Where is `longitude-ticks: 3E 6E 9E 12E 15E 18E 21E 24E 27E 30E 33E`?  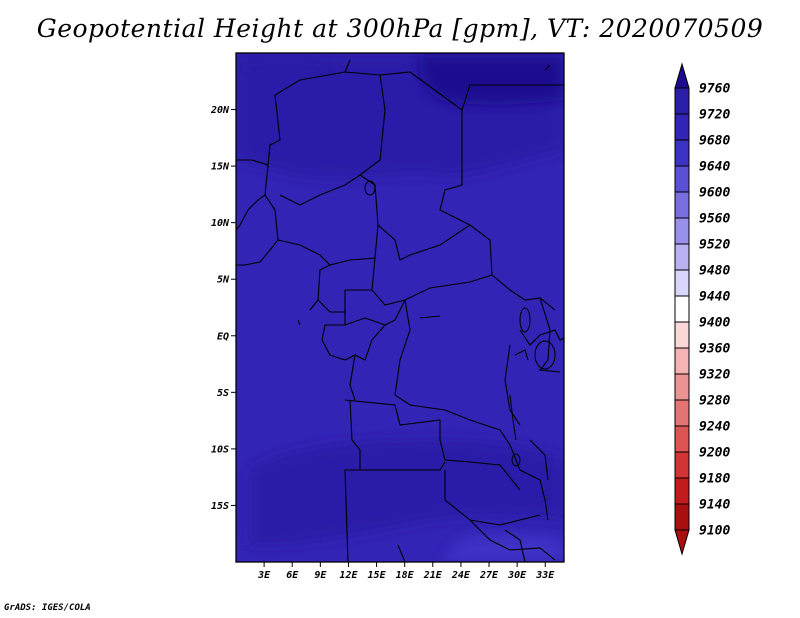 longitude-ticks: 3E 6E 9E 12E 15E 18E 21E 24E 27E 30E 33E is located at coordinates (406, 571).